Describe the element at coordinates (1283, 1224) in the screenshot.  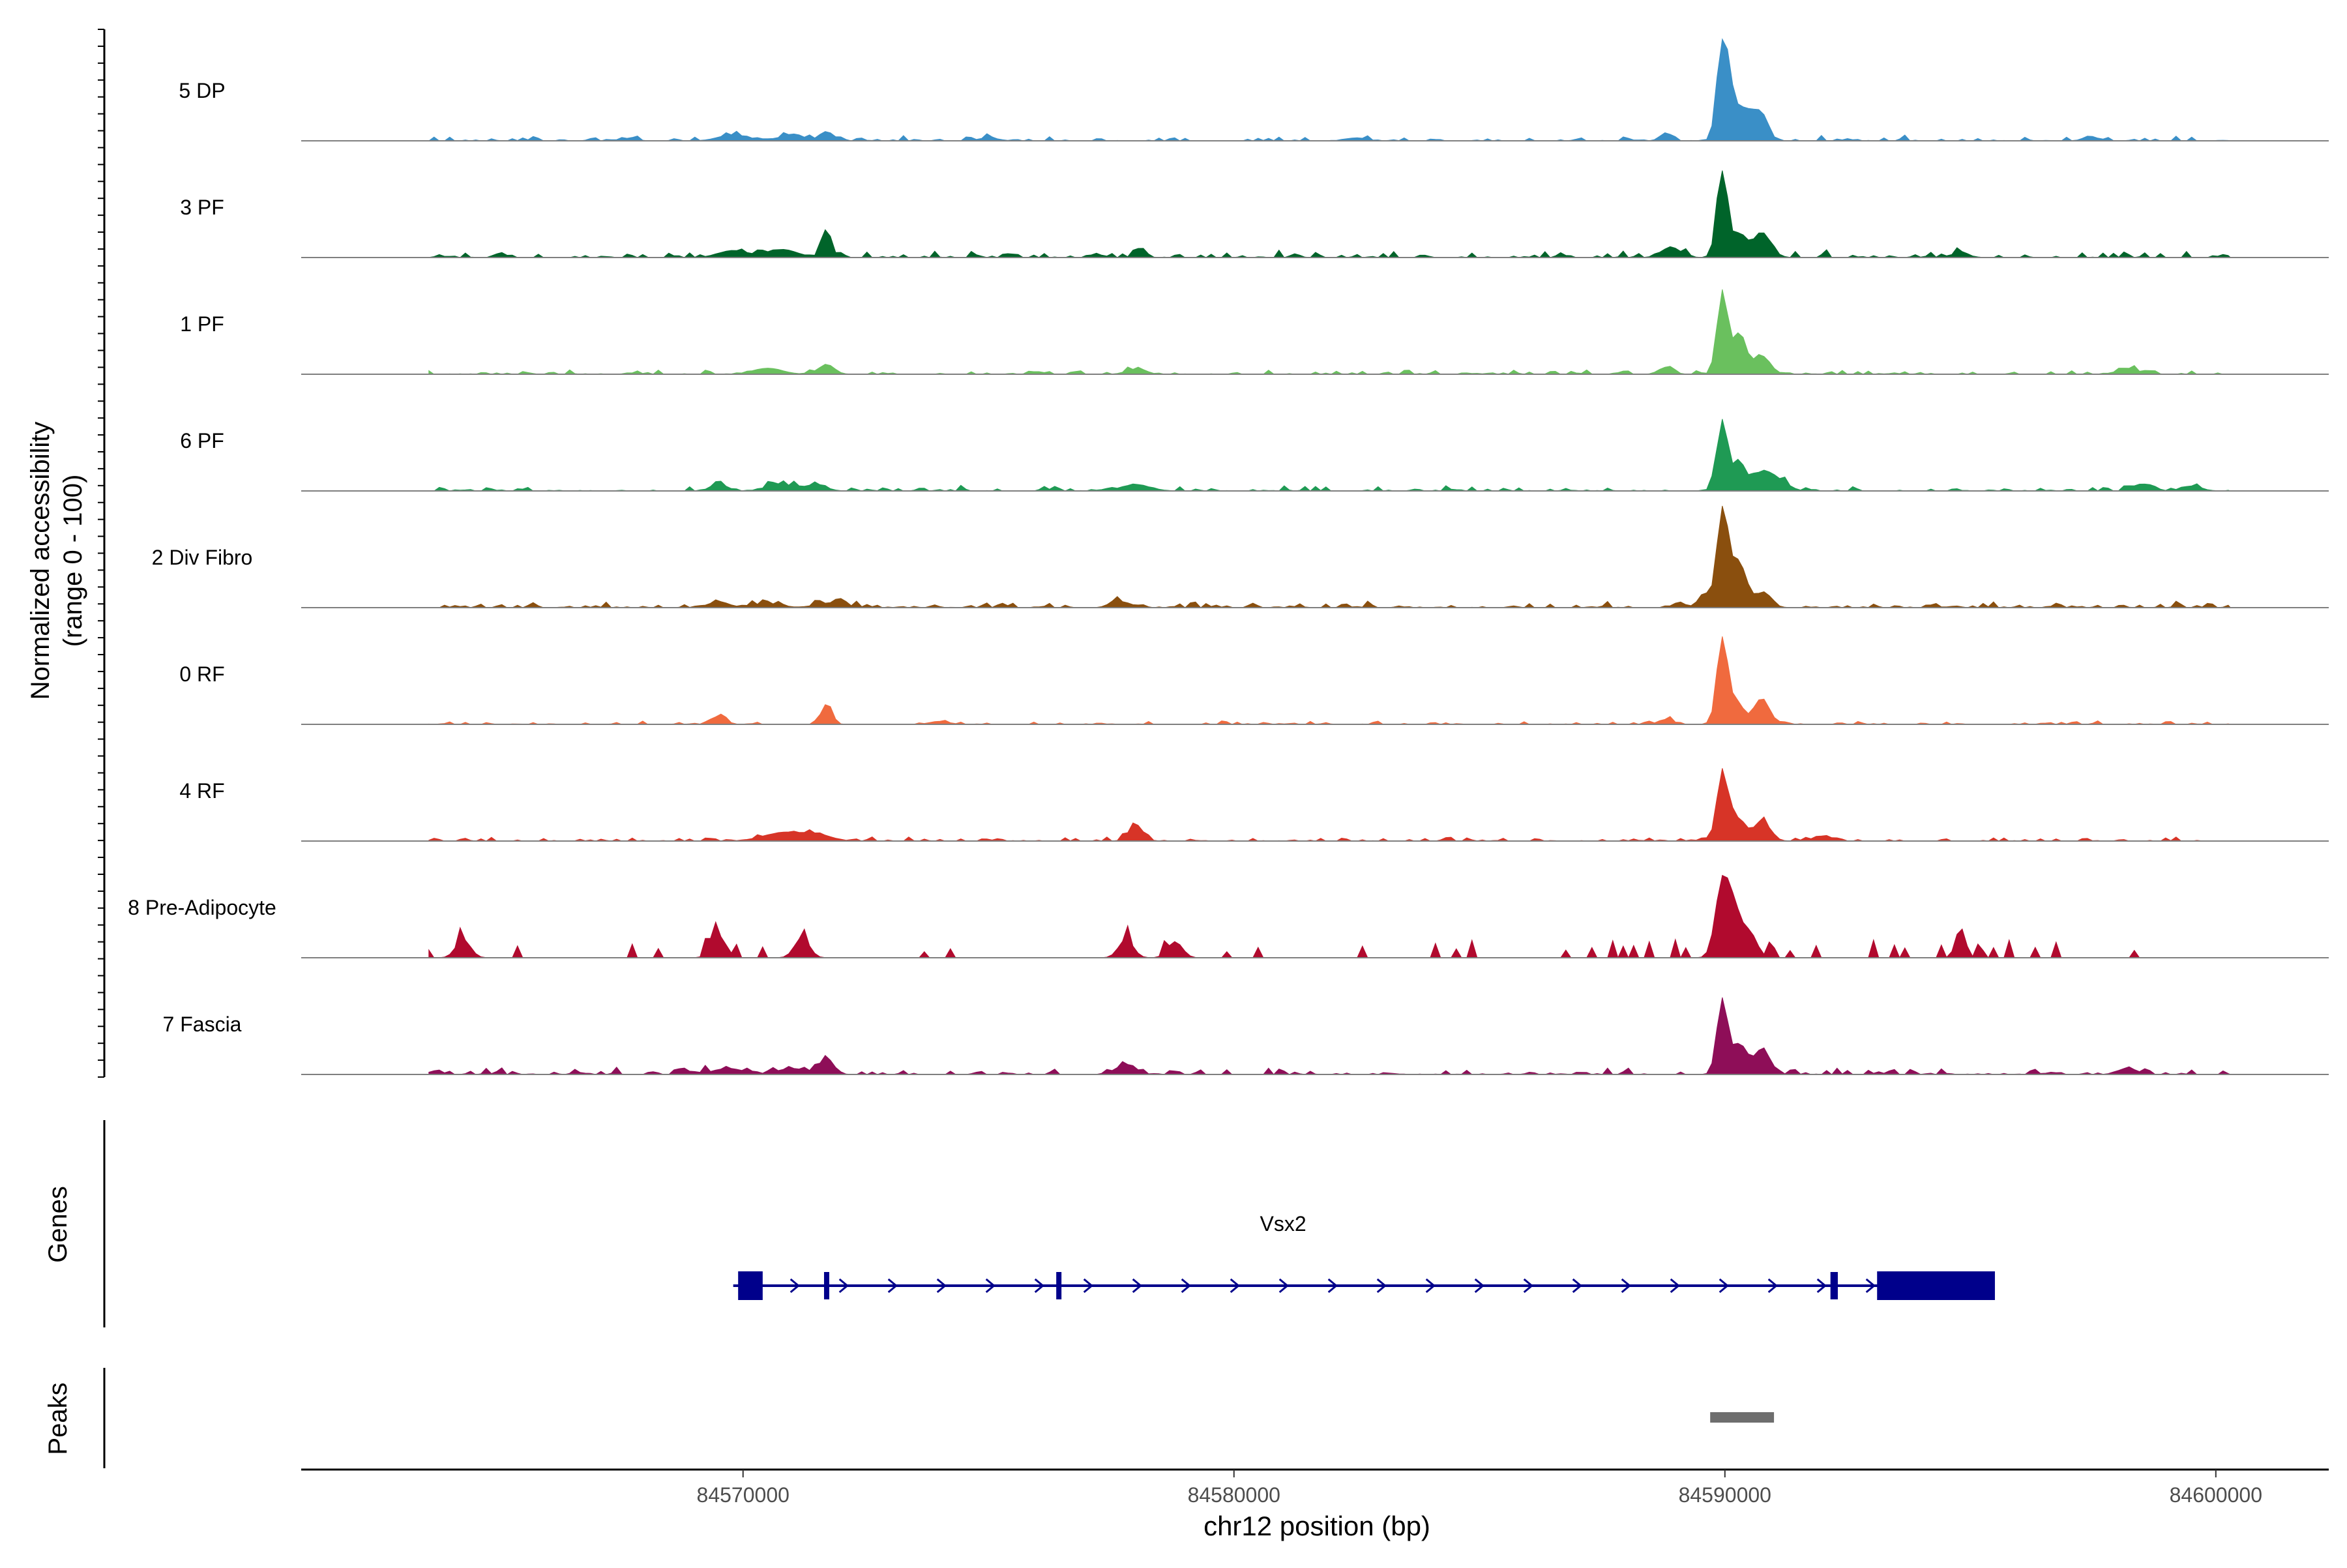
I see `gene-name-label: Vsx2` at that location.